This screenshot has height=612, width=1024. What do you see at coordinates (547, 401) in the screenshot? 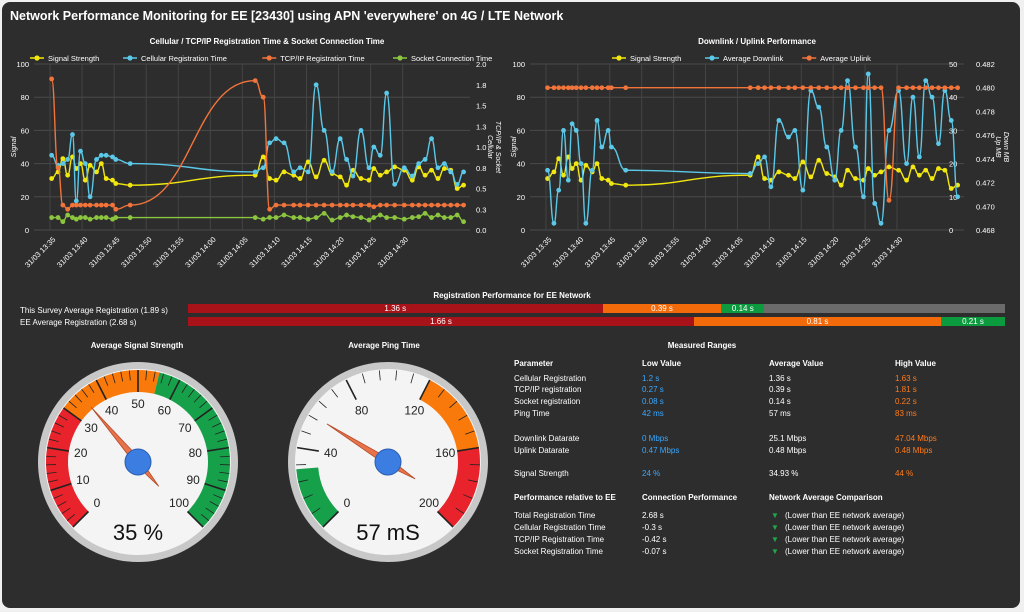
I see `ranges-parameter: Socket registration` at bounding box center [547, 401].